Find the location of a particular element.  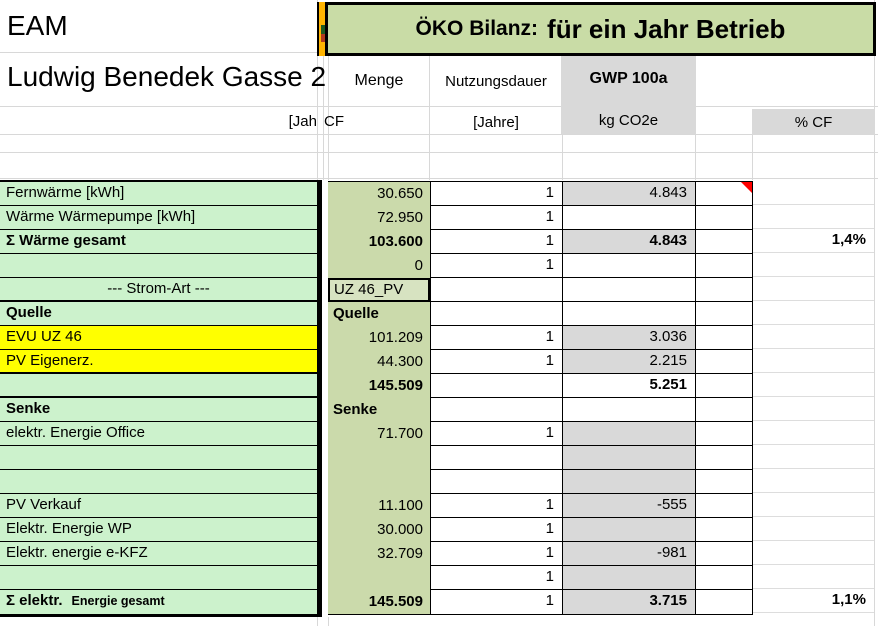

row-label-cell: --- Strom-Art --- is located at coordinates (158, 290).